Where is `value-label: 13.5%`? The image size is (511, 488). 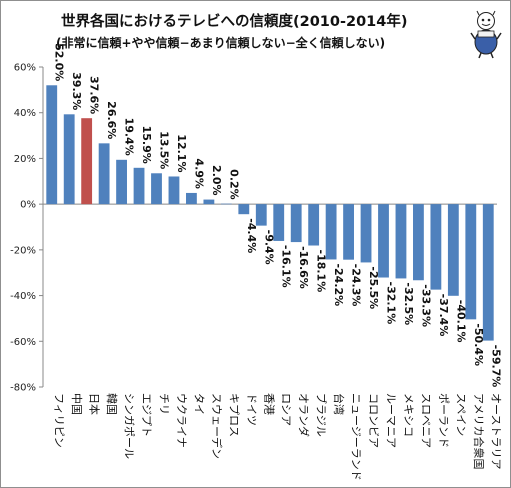
value-label: 13.5% is located at coordinates (164, 150).